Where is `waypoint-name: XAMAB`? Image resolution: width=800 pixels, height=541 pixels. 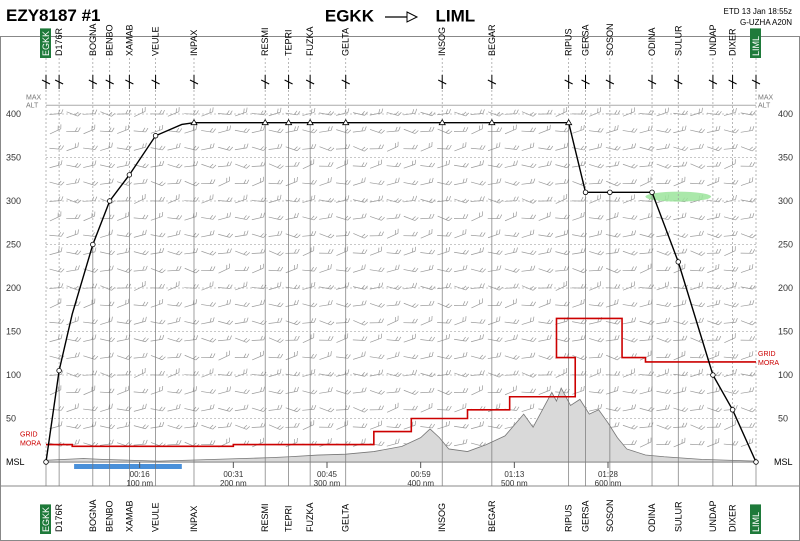
waypoint-name: XAMAB is located at coordinates (129, 516).